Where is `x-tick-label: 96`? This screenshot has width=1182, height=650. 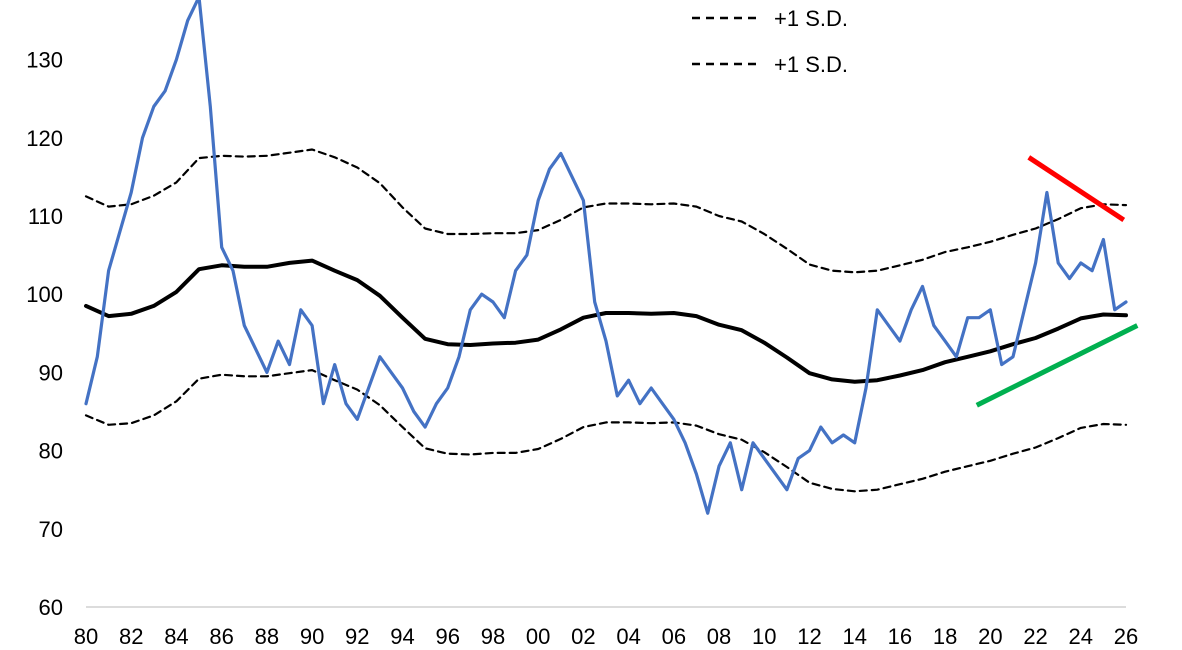
x-tick-label: 96 is located at coordinates (447, 636).